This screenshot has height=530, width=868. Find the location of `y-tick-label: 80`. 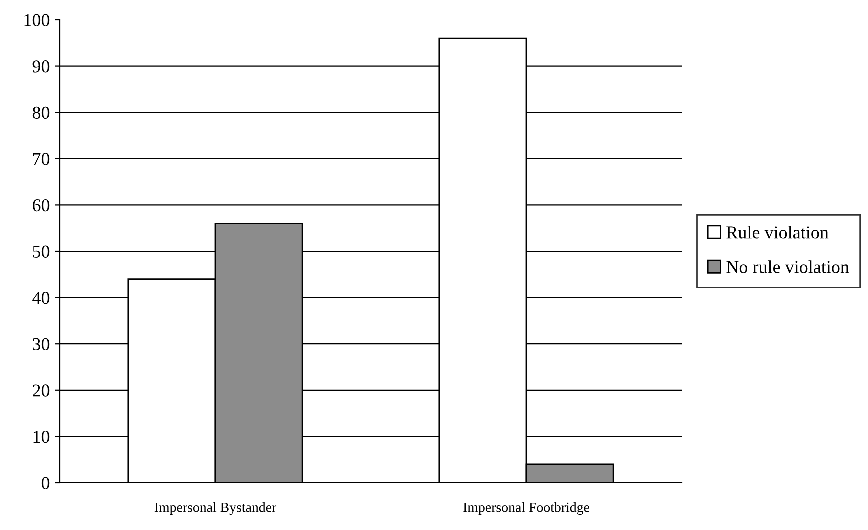

y-tick-label: 80 is located at coordinates (41, 113).